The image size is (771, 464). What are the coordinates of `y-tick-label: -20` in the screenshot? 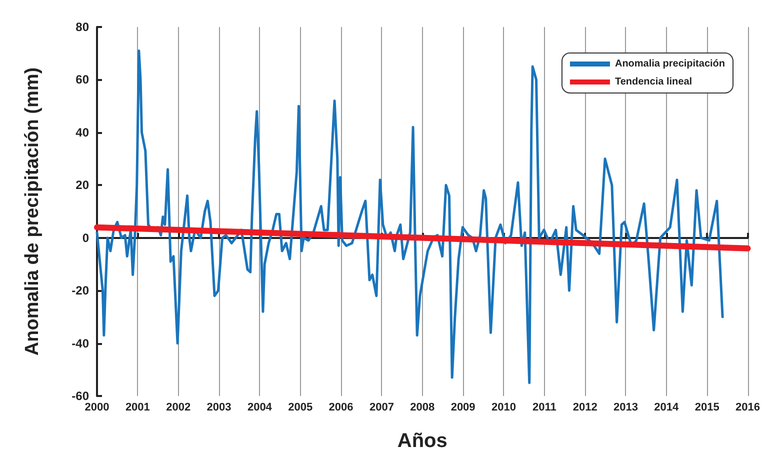 It's located at (81, 291).